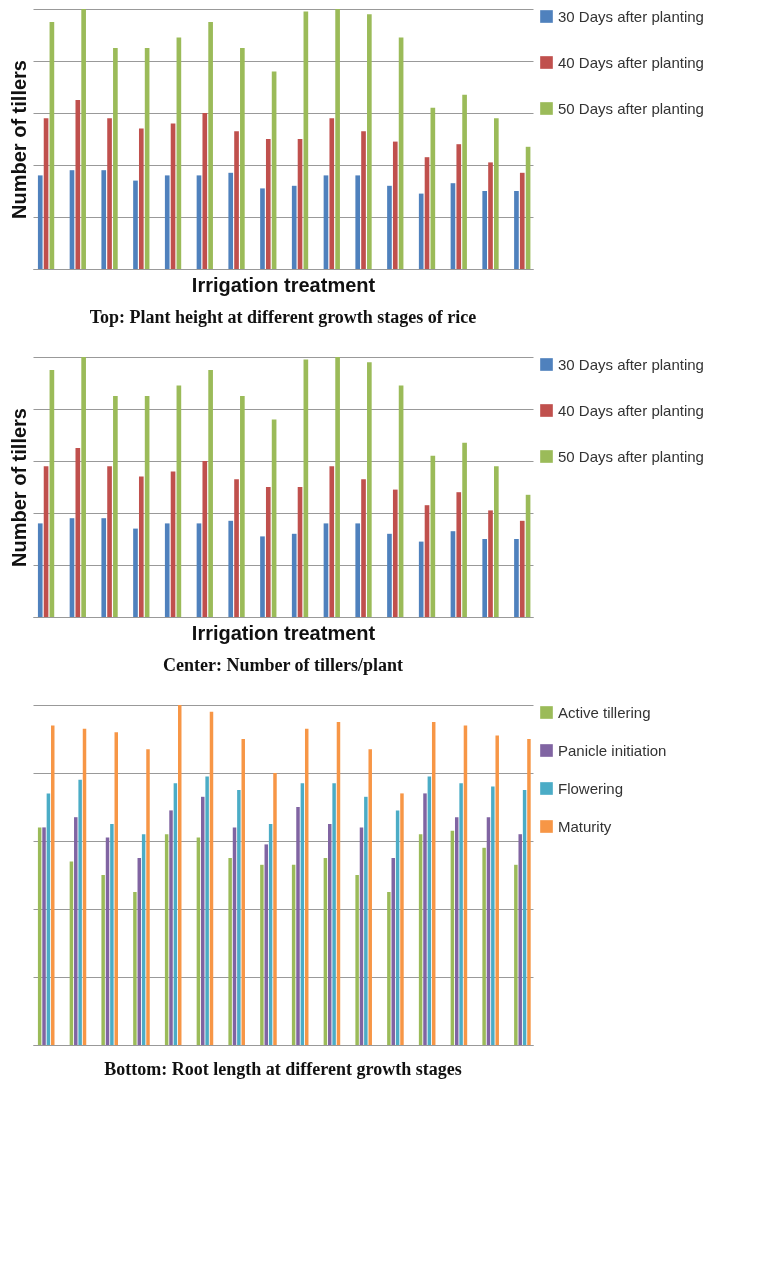 This screenshot has width=782, height=1273. Describe the element at coordinates (585, 826) in the screenshot. I see `legend-label: Maturity` at that location.